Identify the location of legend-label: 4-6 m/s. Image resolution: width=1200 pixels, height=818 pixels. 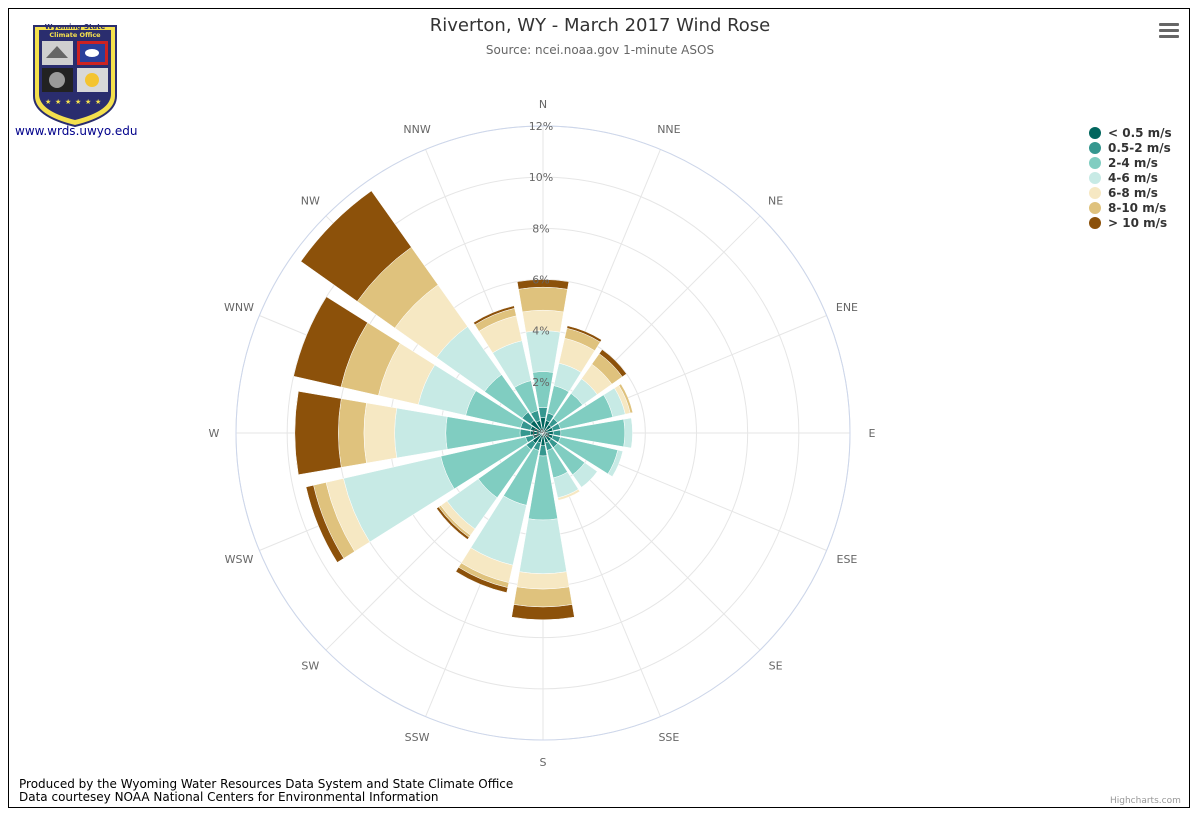
(1133, 177).